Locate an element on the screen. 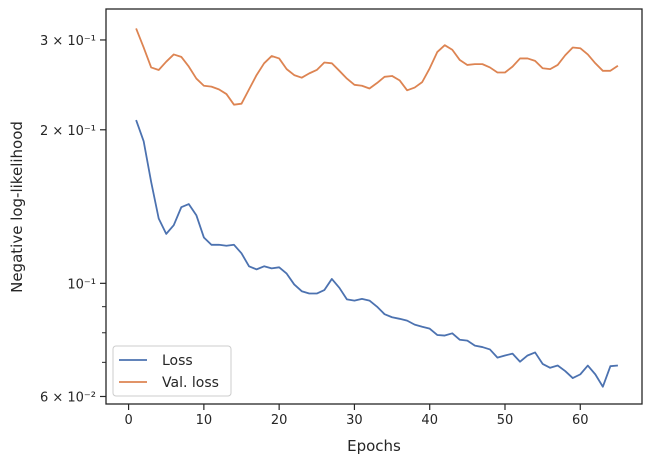 The image size is (651, 463). series-line-val-loss is located at coordinates (377, 67).